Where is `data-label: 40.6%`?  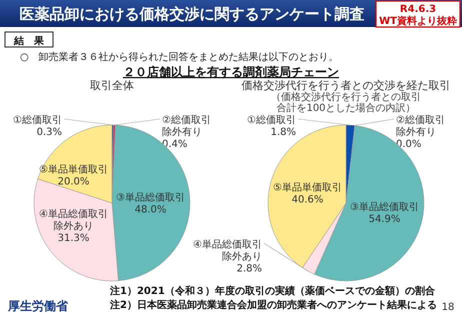 data-label: 40.6% is located at coordinates (308, 200).